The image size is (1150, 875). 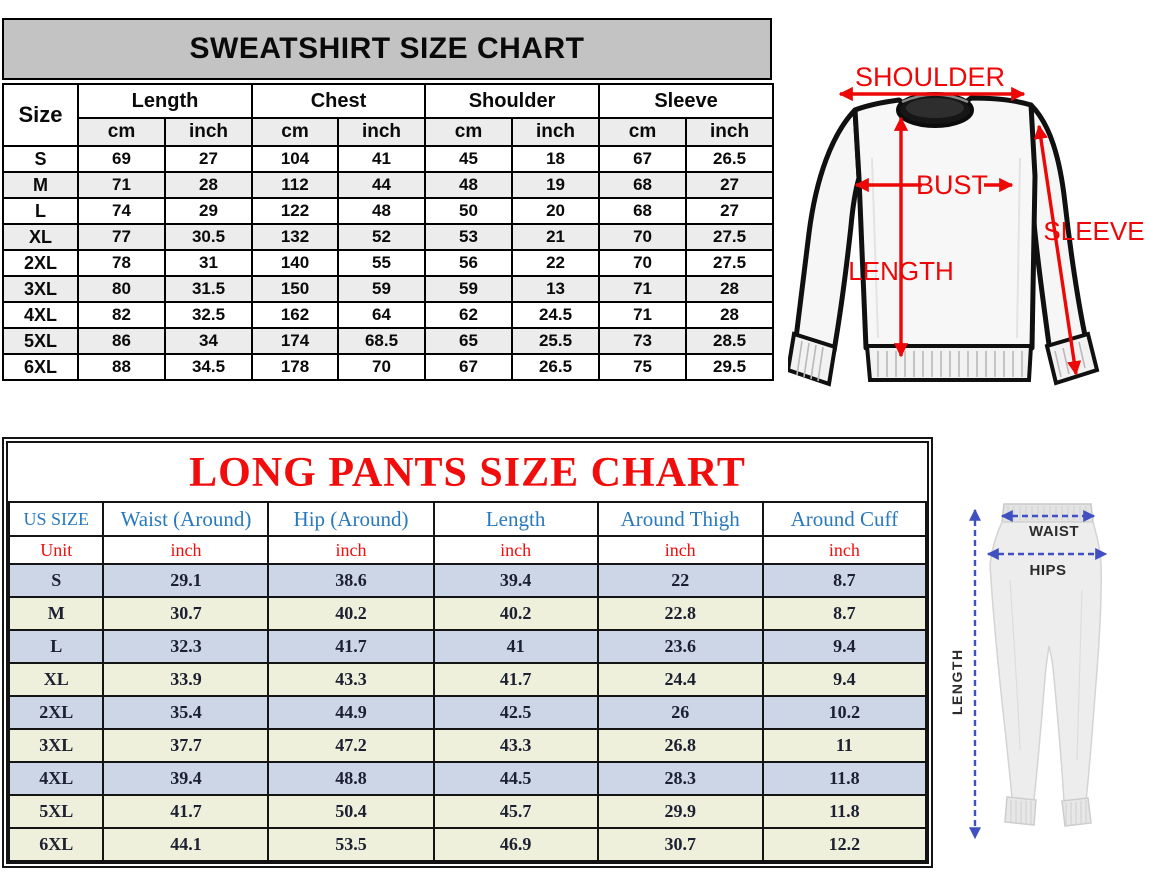 What do you see at coordinates (381, 315) in the screenshot?
I see `value-cell: 64` at bounding box center [381, 315].